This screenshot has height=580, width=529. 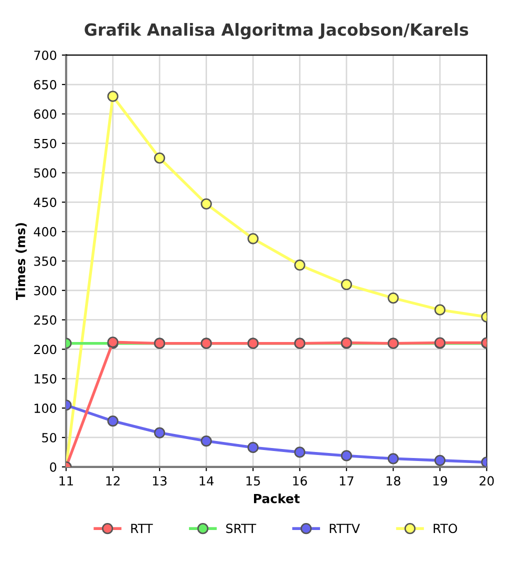 What do you see at coordinates (207, 481) in the screenshot?
I see `x-tick-label: 14` at bounding box center [207, 481].